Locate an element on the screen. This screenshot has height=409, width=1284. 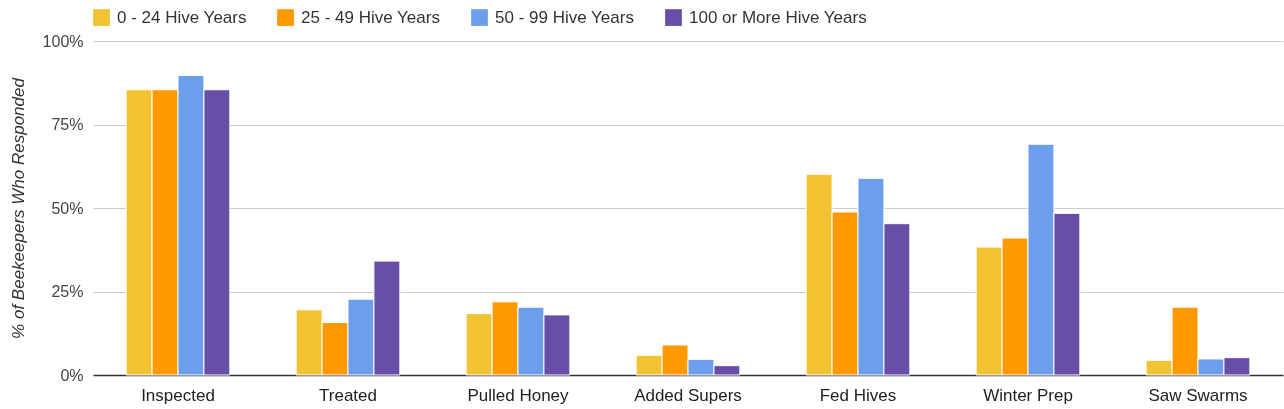
x-tick-label: Treated is located at coordinates (348, 395).